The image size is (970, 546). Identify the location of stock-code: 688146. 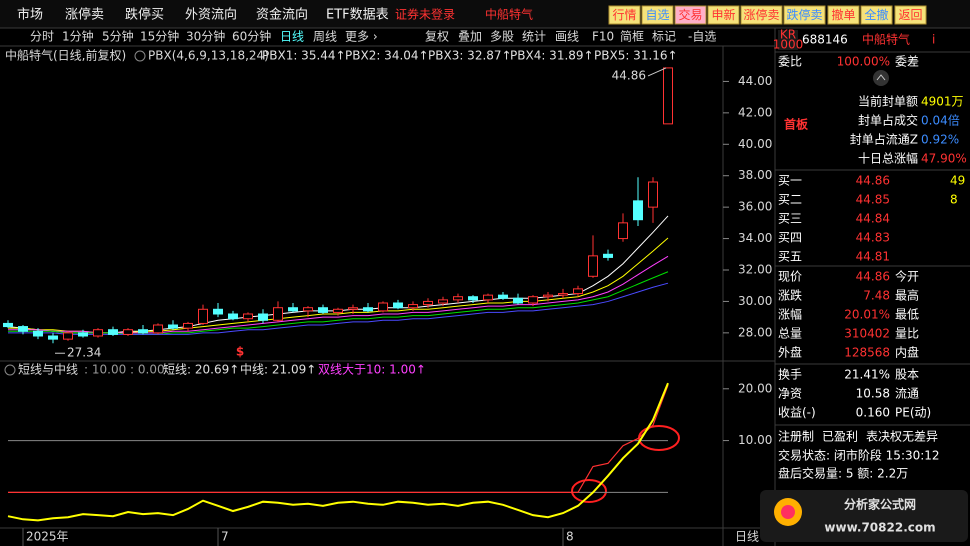
(825, 40).